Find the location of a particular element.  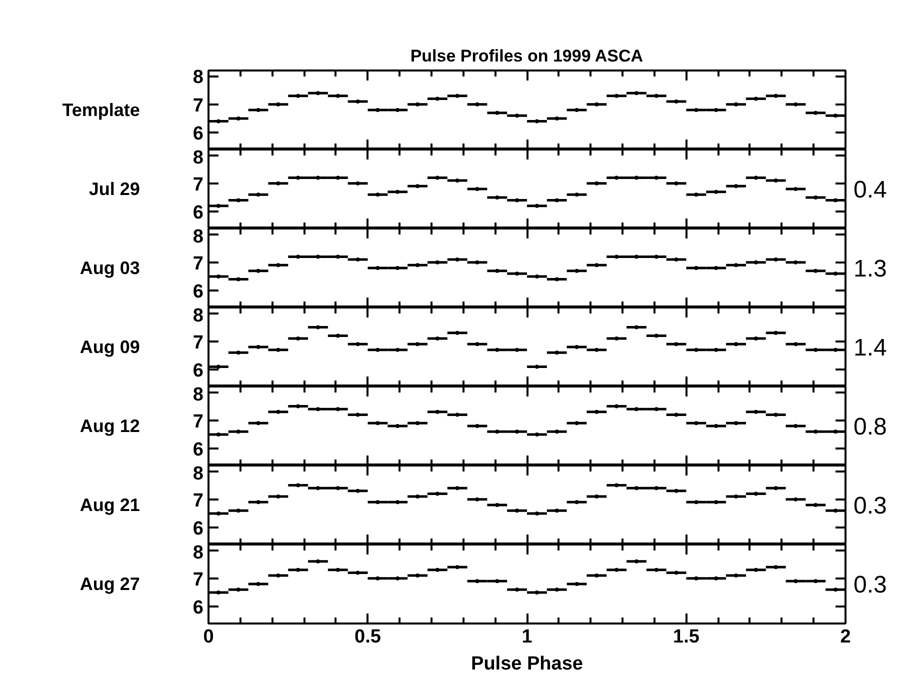

text: 0.4 is located at coordinates (870, 190).